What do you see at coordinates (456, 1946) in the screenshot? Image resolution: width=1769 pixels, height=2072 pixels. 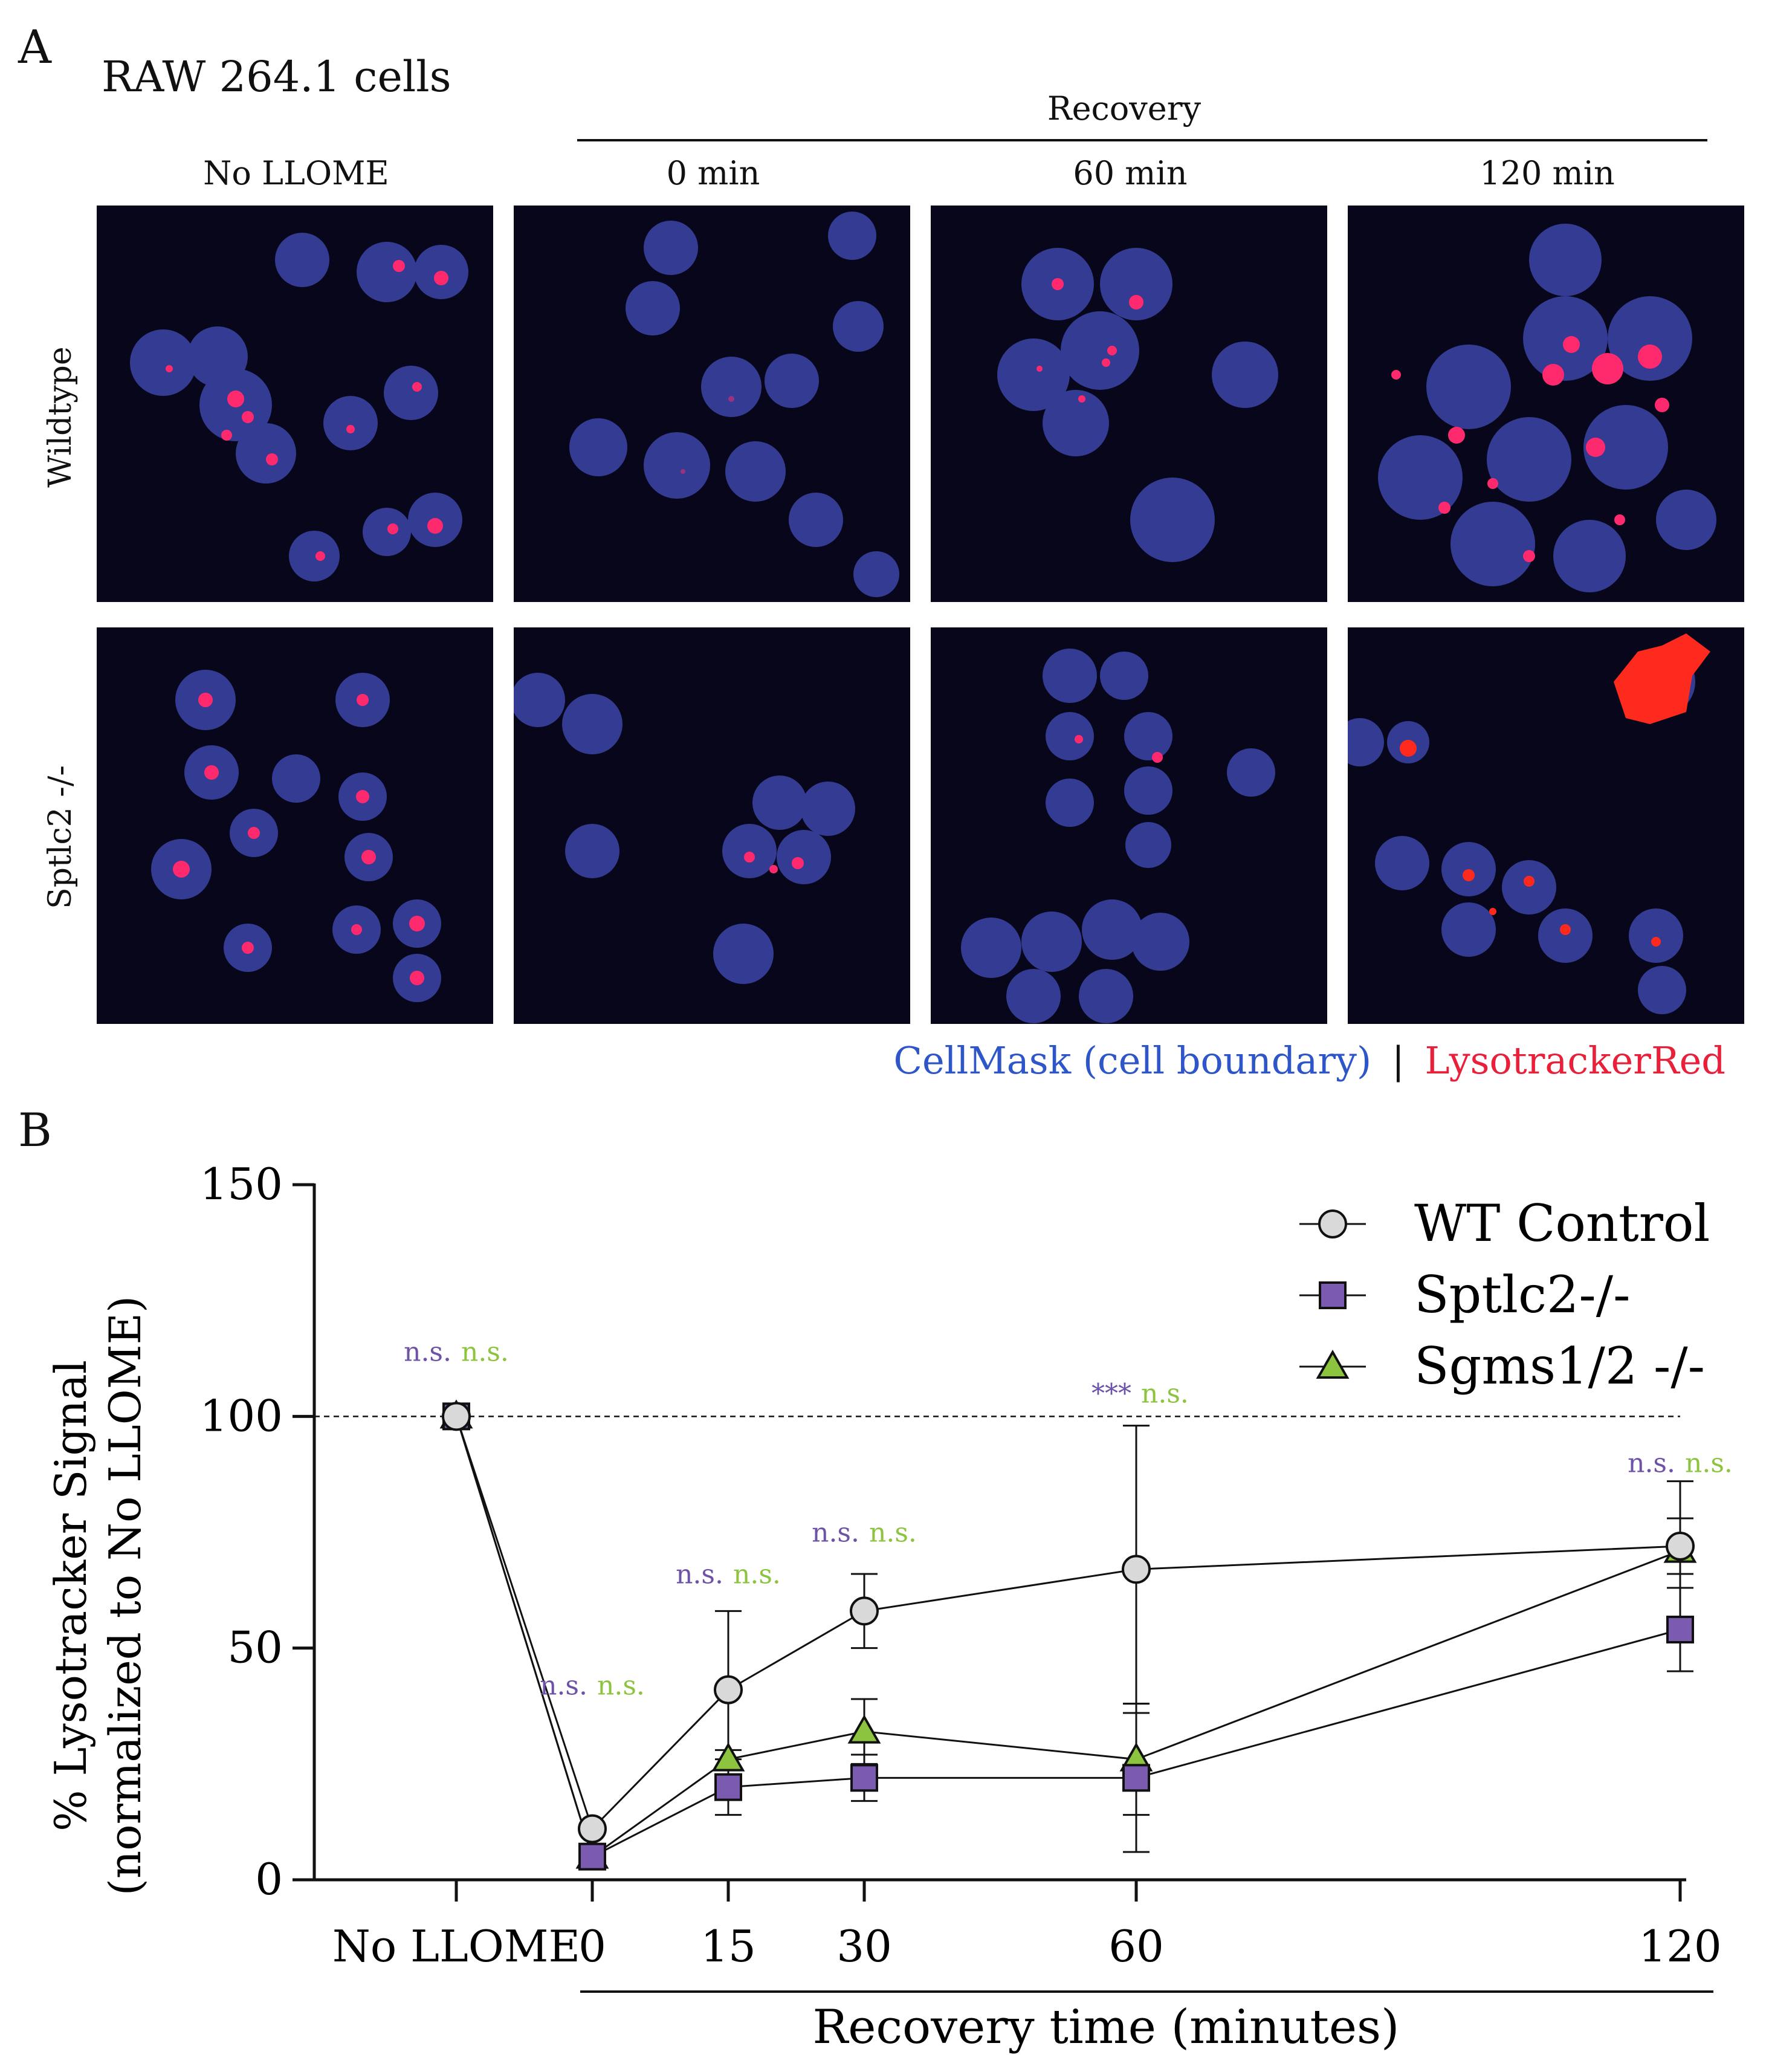 I see `x-tick-label-0: No LLOME` at bounding box center [456, 1946].